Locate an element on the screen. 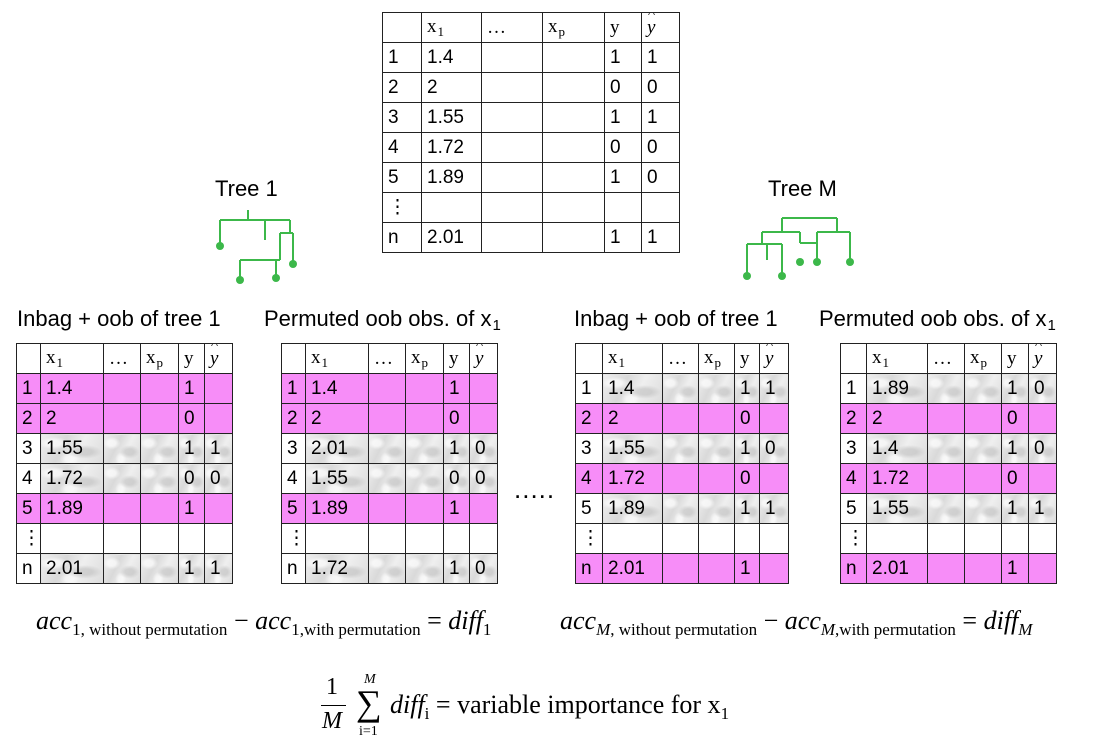 This screenshot has width=1094, height=745. row-index-cell: 1 is located at coordinates (293, 388).